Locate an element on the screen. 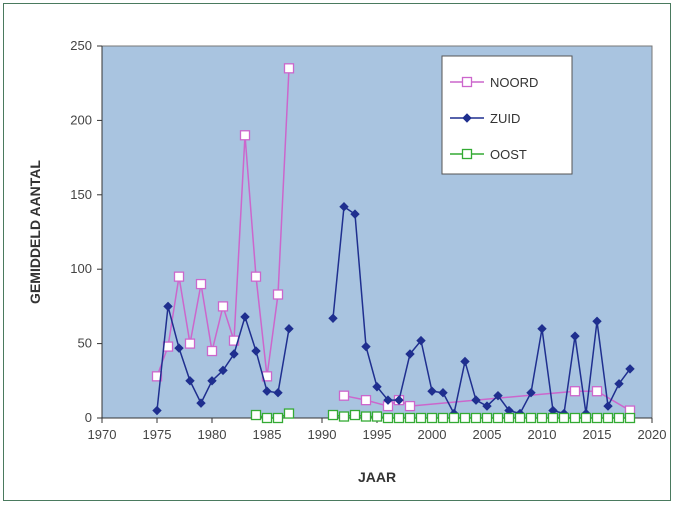 The image size is (676, 506). series-oost is located at coordinates (443, 416).